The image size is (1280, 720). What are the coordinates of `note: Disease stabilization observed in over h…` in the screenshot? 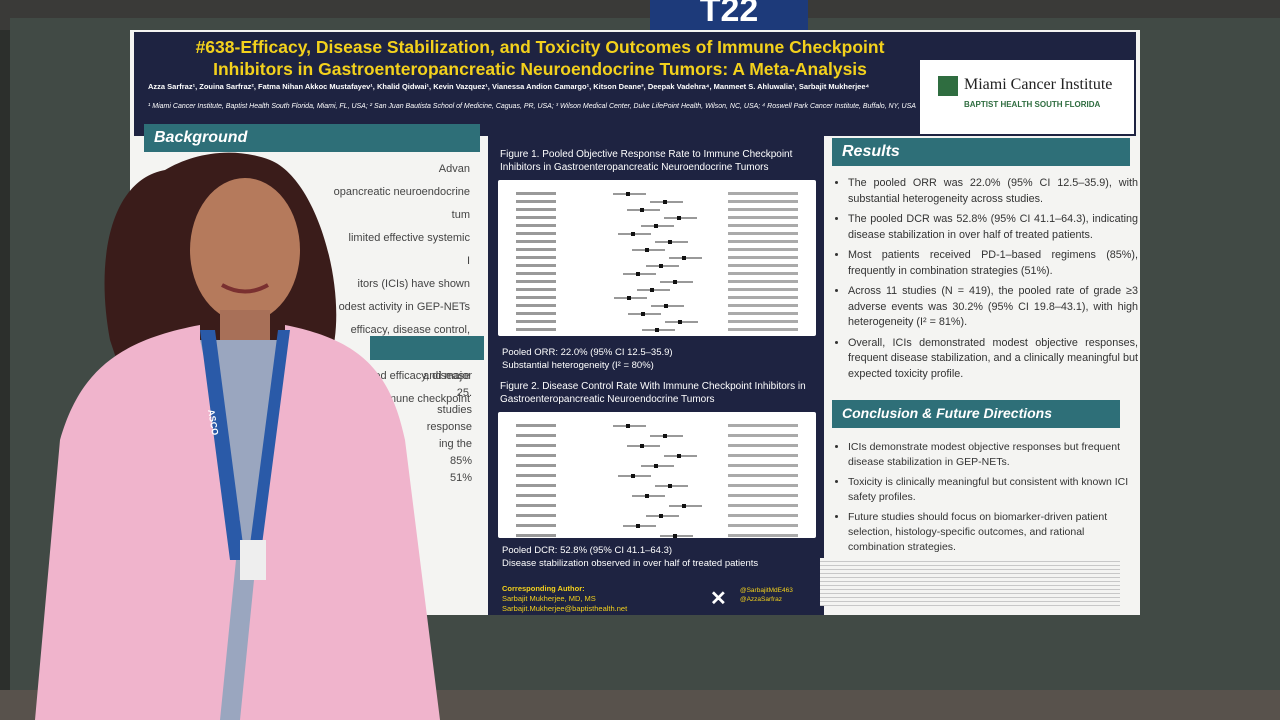 It's located at (630, 563).